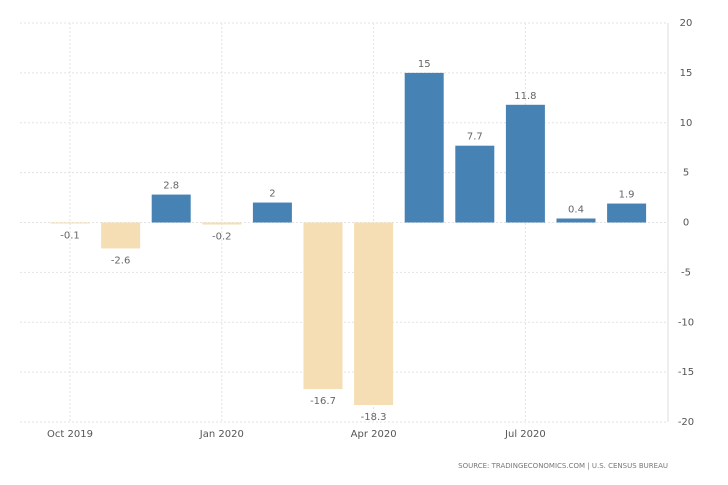 This screenshot has width=728, height=485. What do you see at coordinates (70, 235) in the screenshot?
I see `value-label: -0.1` at bounding box center [70, 235].